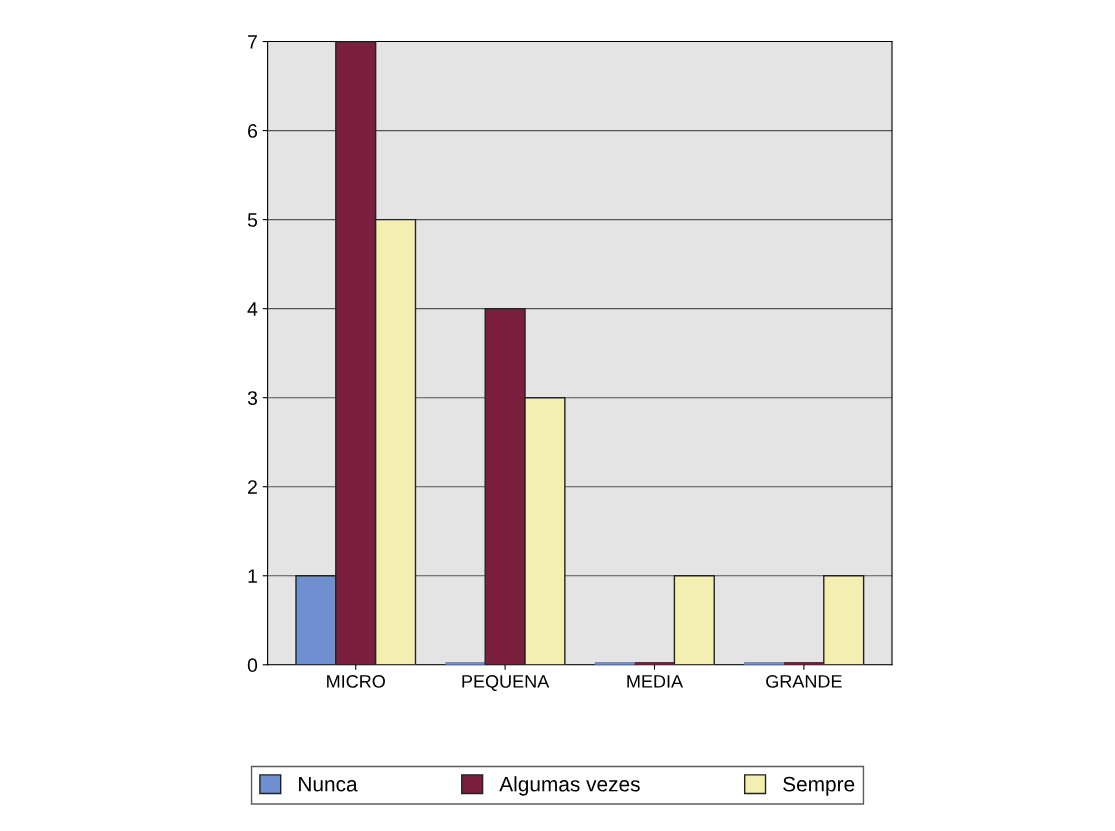 This screenshot has width=1115, height=831. Describe the element at coordinates (252, 220) in the screenshot. I see `y-tick-label: 5` at that location.